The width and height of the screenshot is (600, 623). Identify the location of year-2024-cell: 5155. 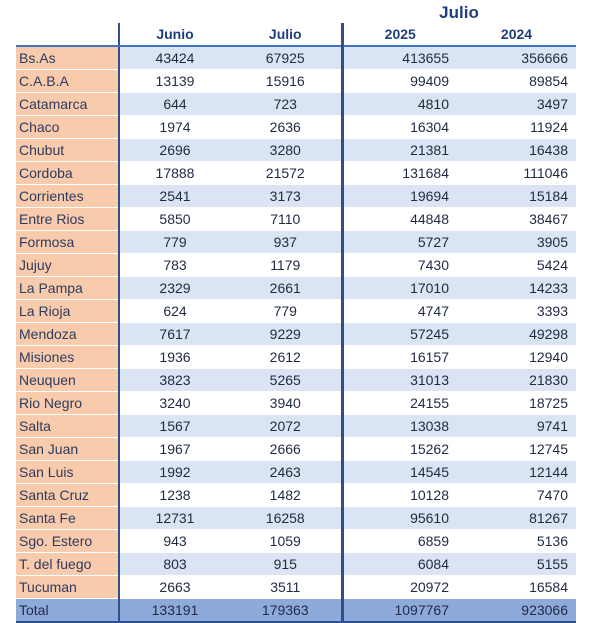
(516, 564).